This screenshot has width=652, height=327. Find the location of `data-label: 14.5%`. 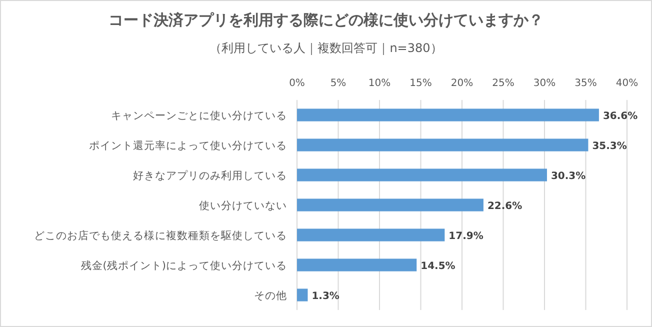

data-label: 14.5% is located at coordinates (438, 266).